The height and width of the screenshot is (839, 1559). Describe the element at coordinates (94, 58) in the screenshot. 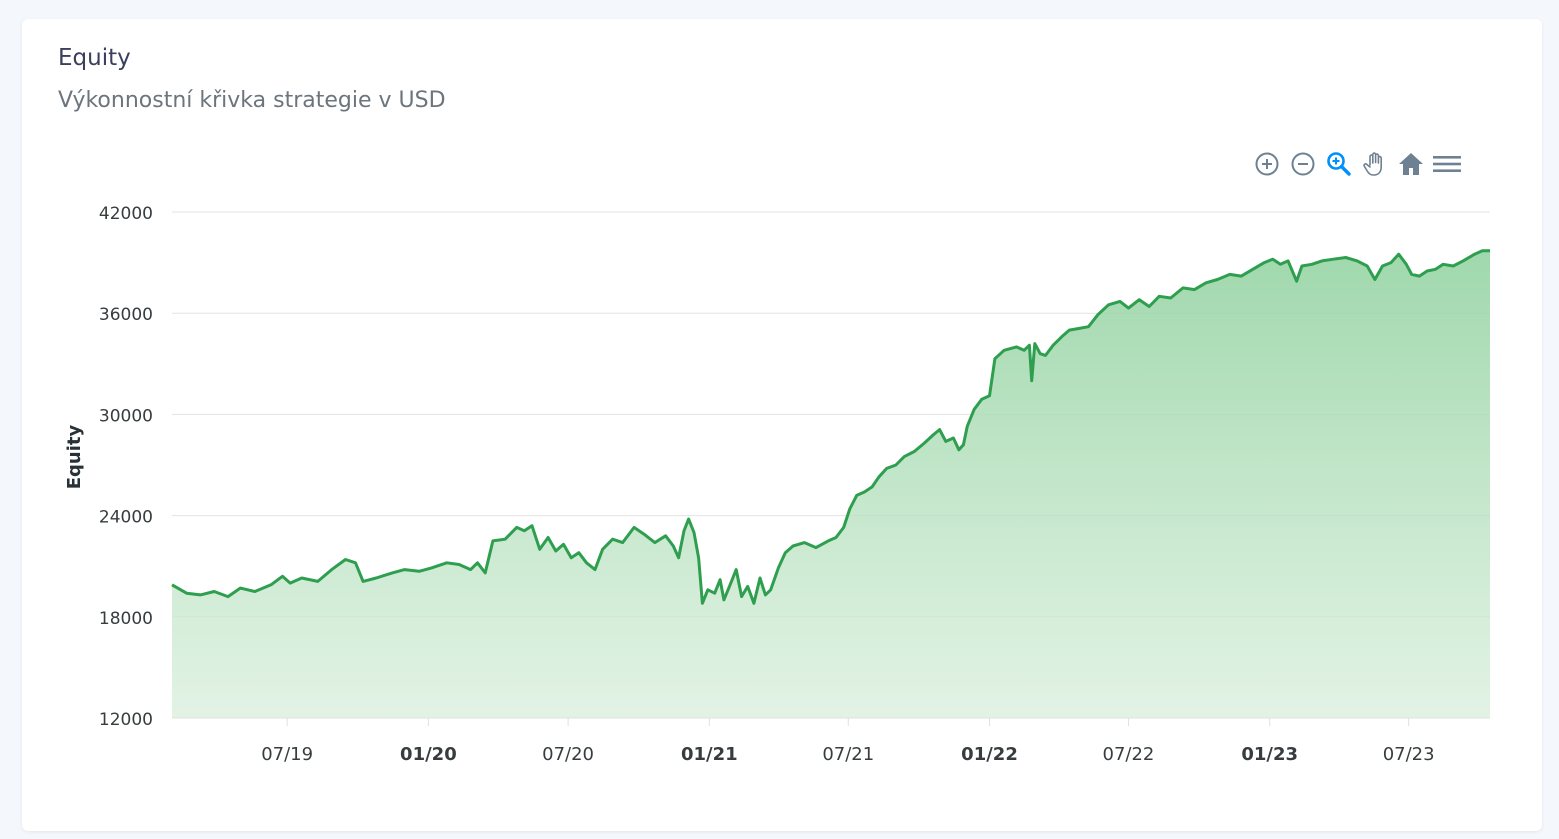

I see `card-title: Equity` at that location.